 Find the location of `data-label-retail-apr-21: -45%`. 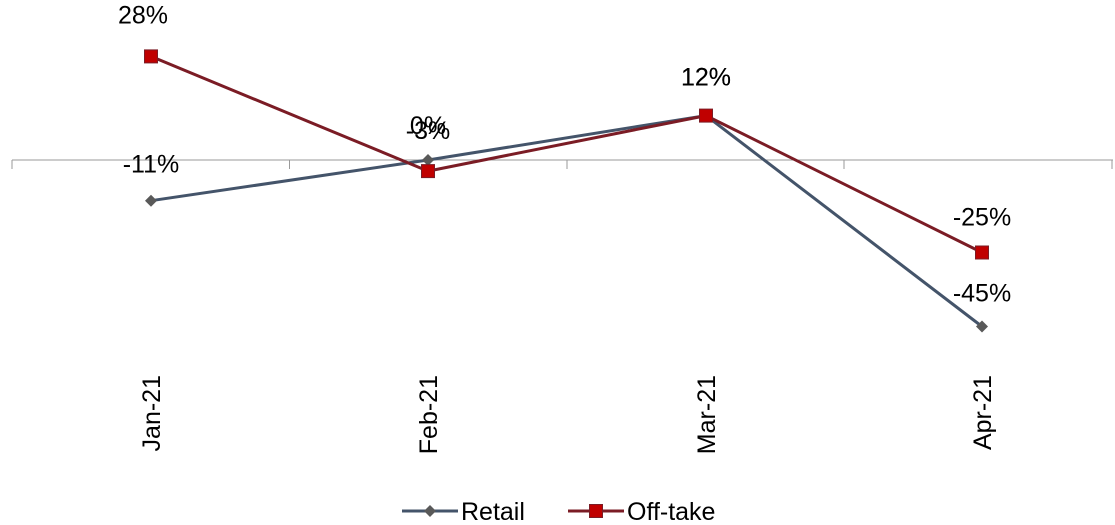

data-label-retail-apr-21: -45% is located at coordinates (982, 294).